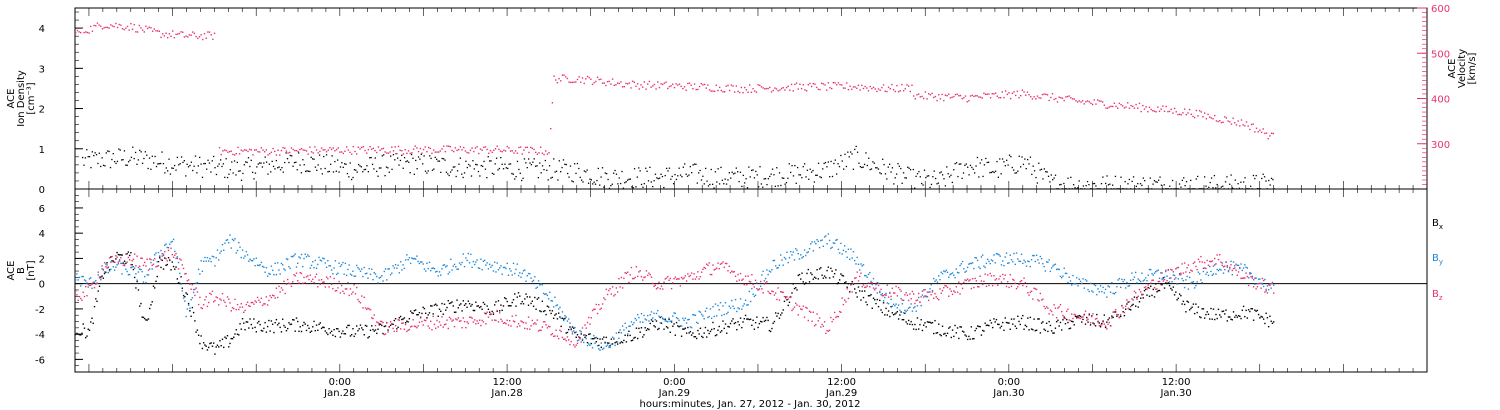  What do you see at coordinates (1440, 9) in the screenshot?
I see `right-tick-label: 600` at bounding box center [1440, 9].